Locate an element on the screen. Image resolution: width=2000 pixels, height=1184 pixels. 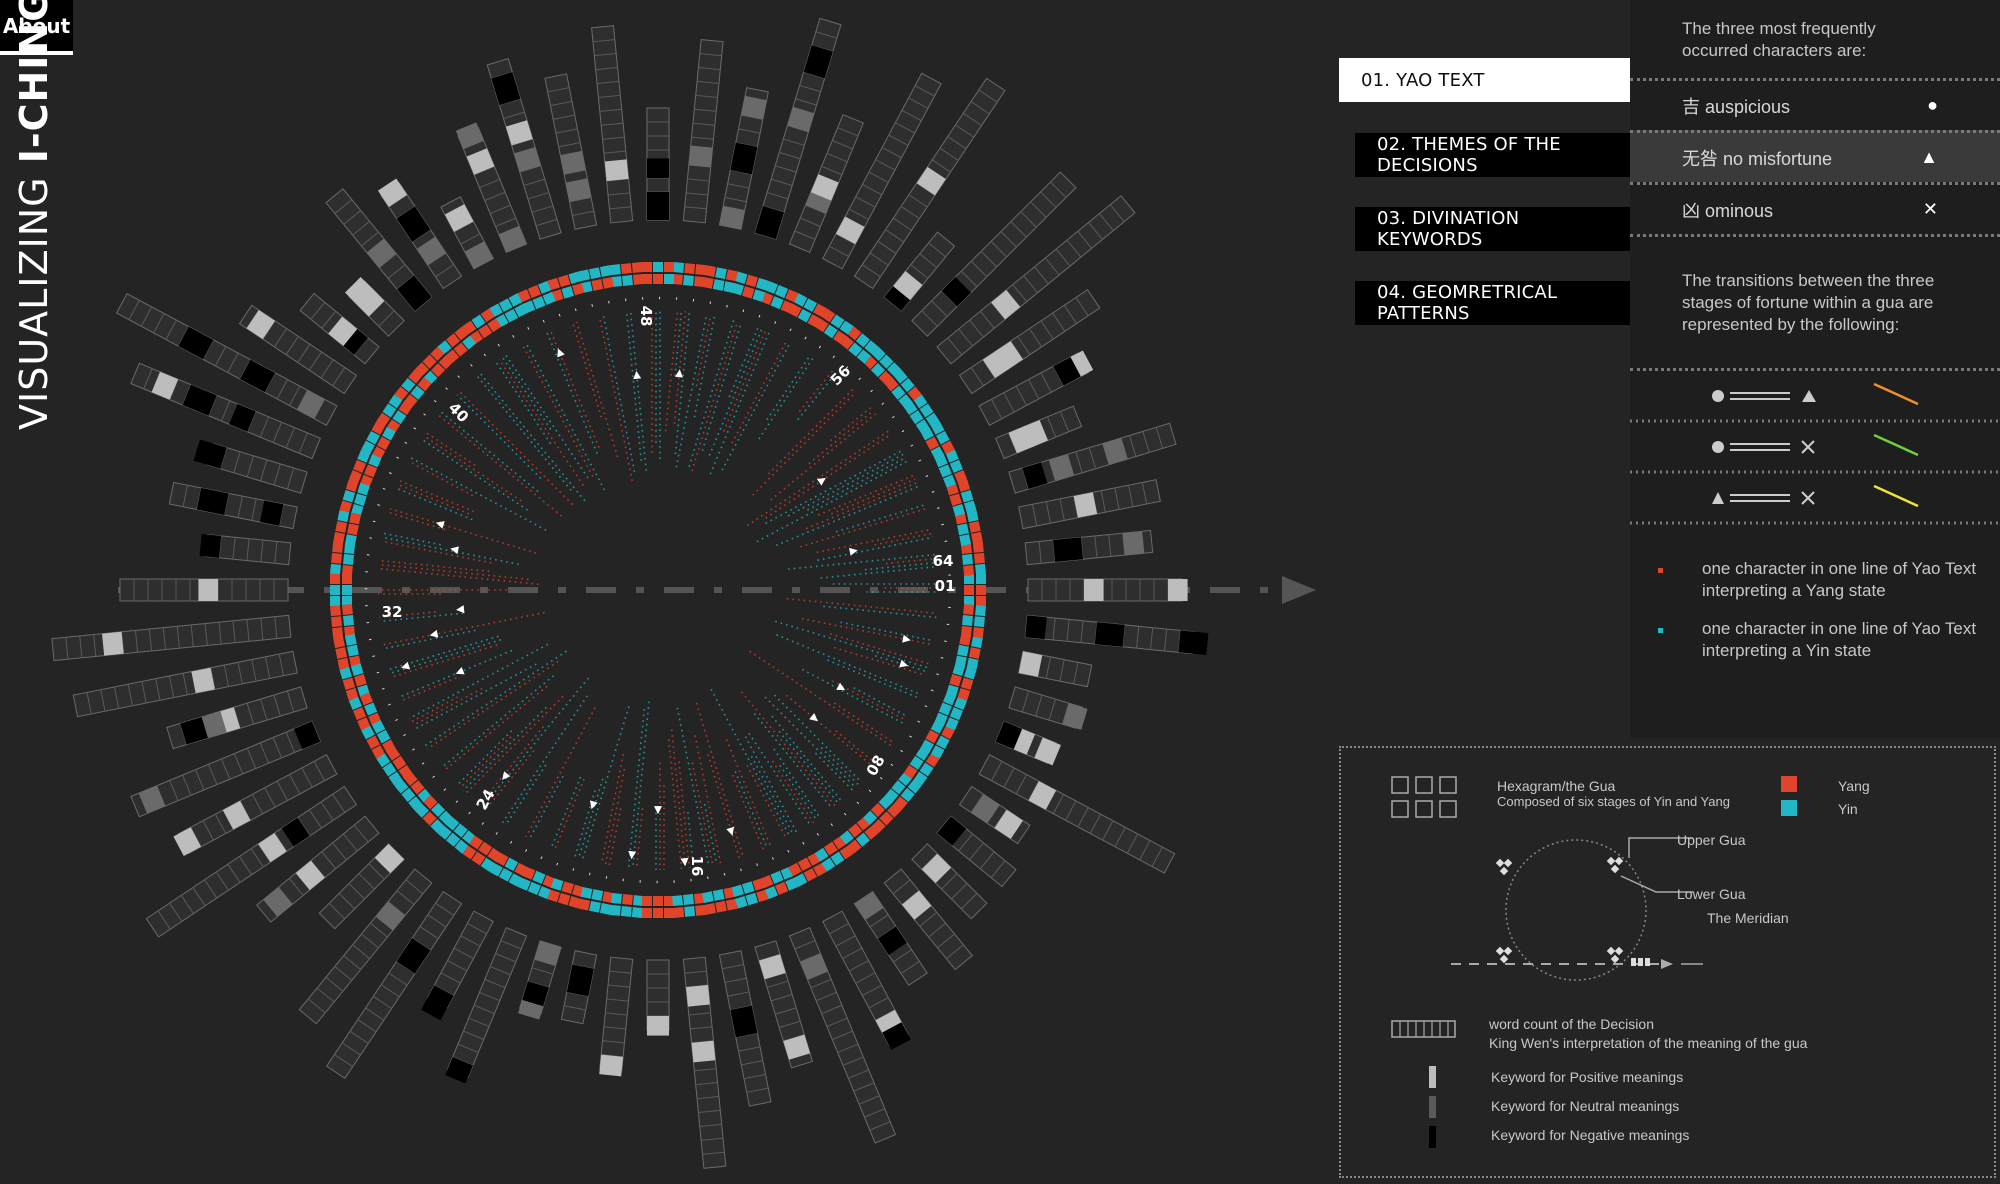
yao-character-dots is located at coordinates (658, 590).